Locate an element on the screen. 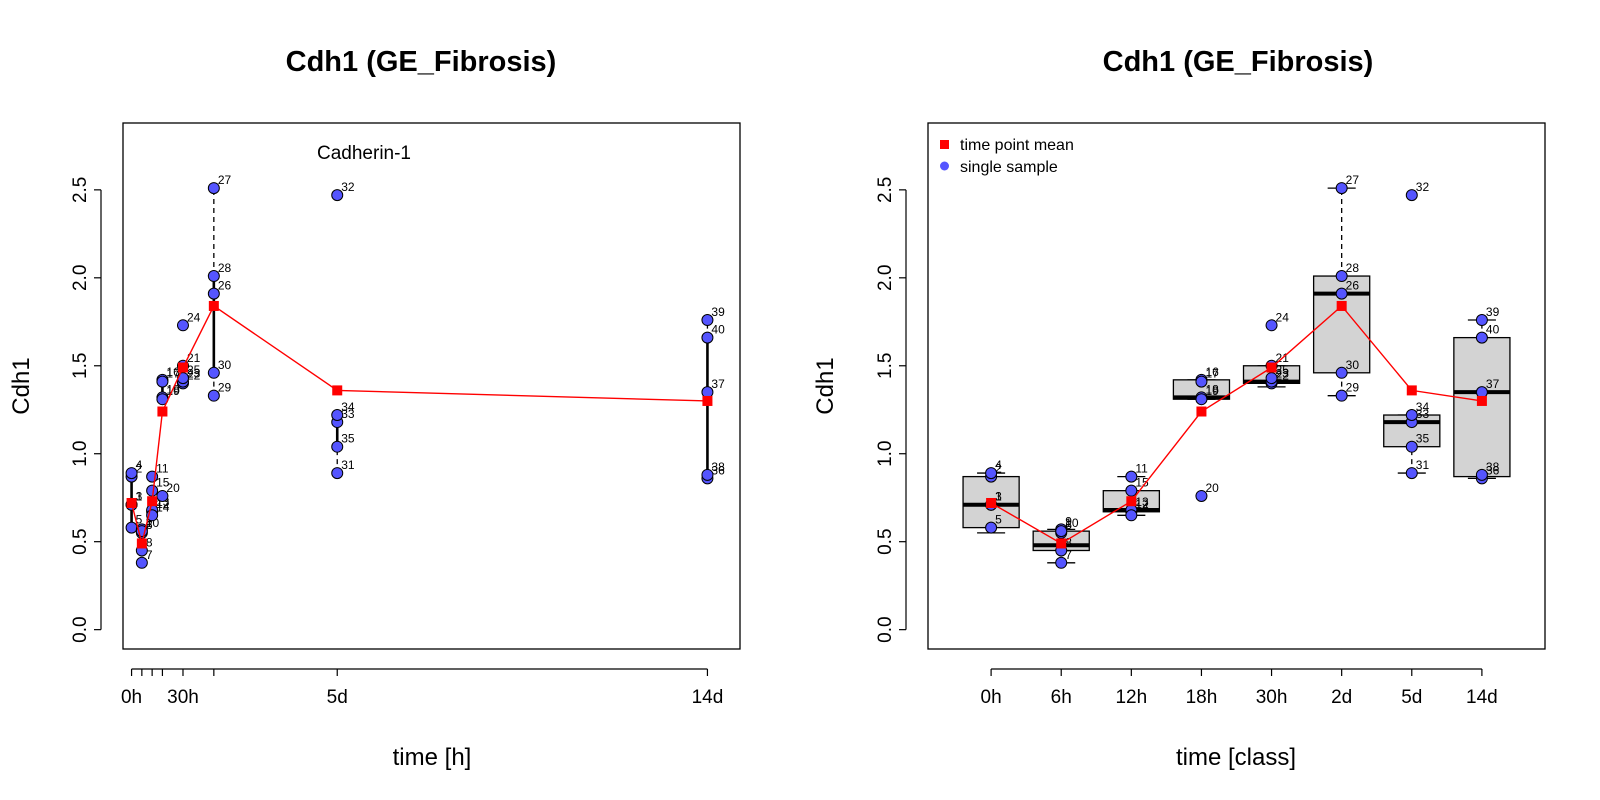  left-sample-label: 9 is located at coordinates (149, 521).